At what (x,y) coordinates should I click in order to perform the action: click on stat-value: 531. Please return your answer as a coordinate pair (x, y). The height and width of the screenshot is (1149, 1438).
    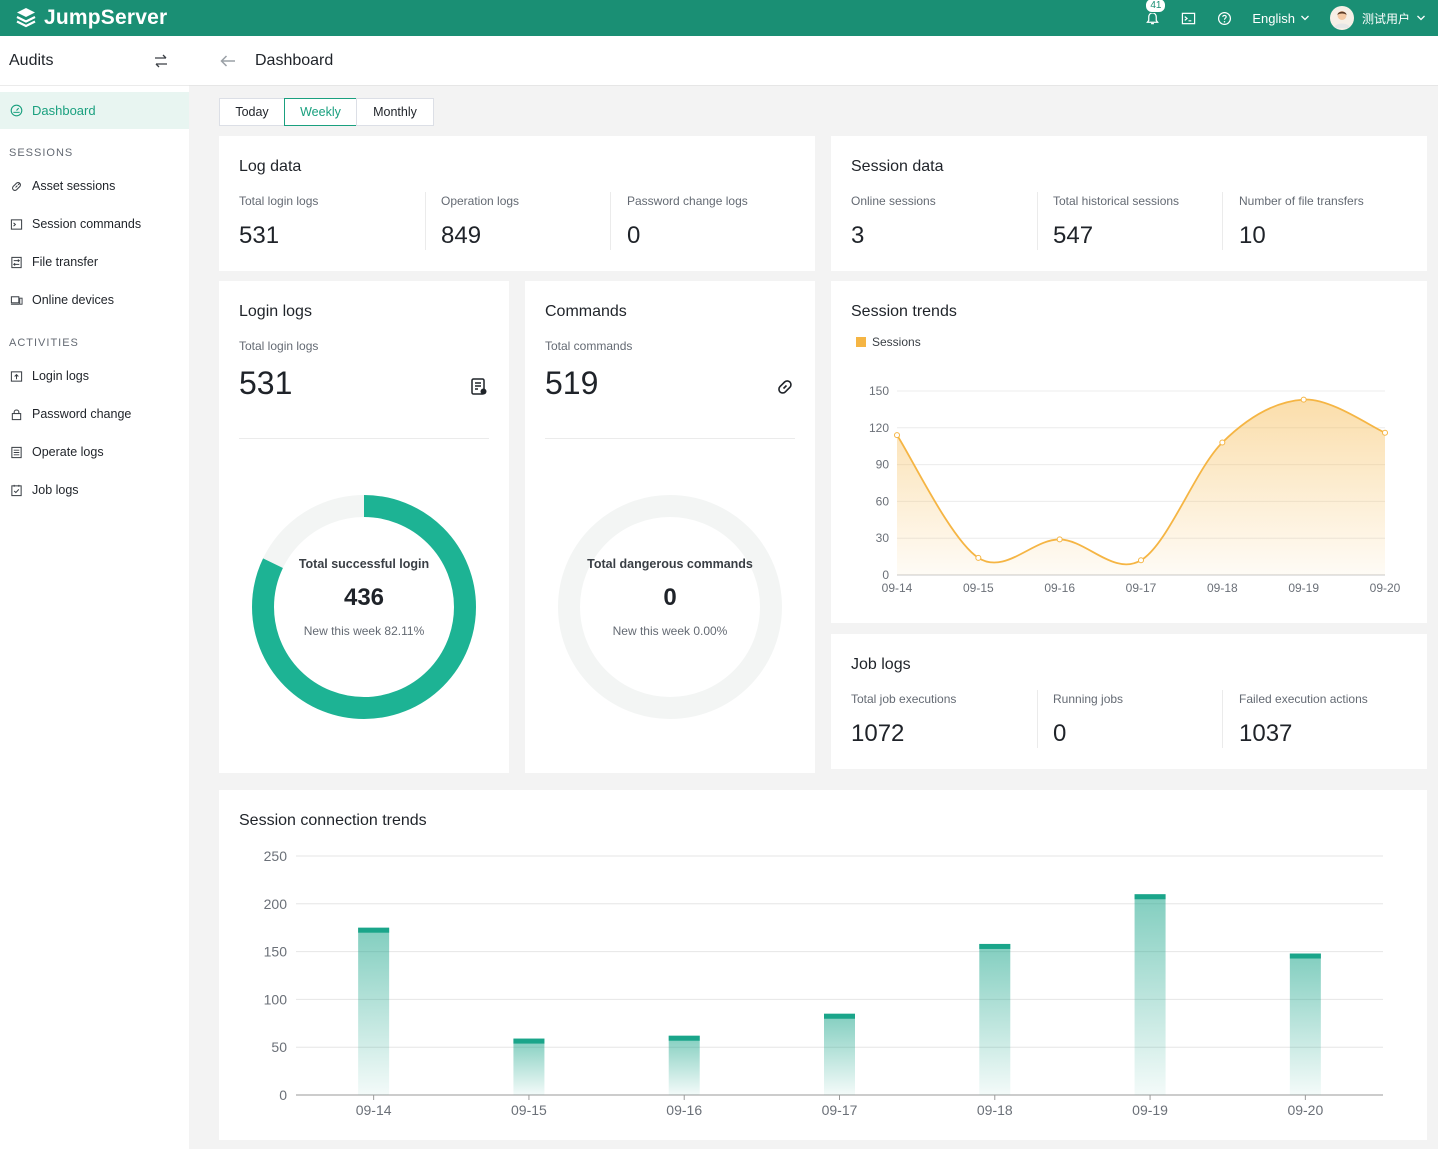
    Looking at the image, I should click on (259, 235).